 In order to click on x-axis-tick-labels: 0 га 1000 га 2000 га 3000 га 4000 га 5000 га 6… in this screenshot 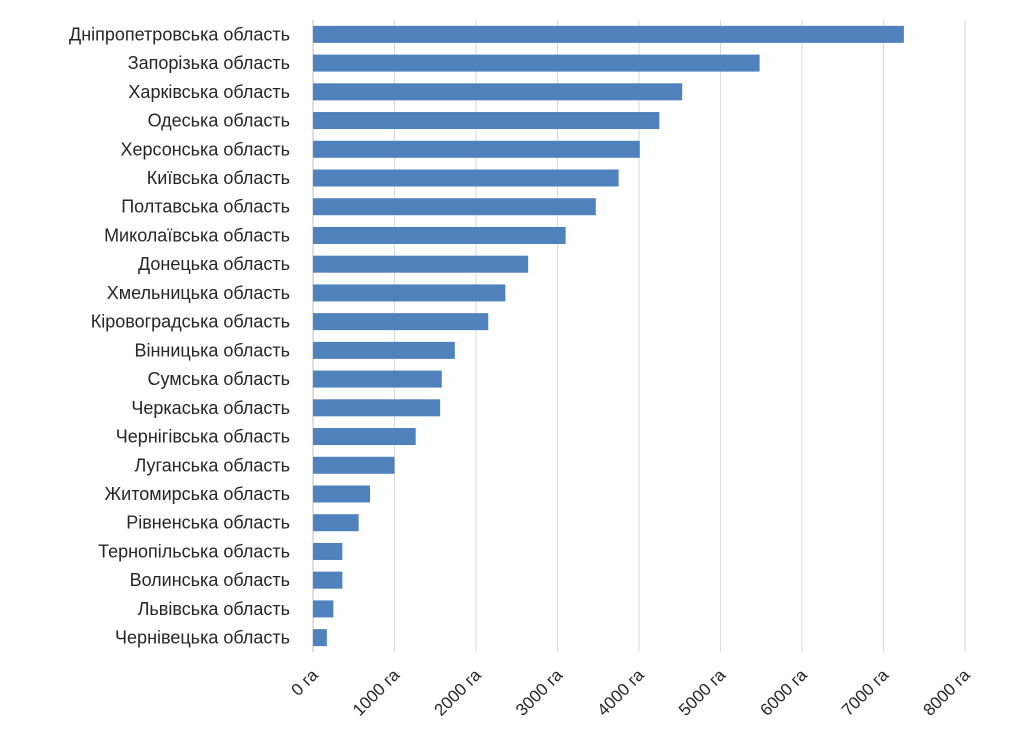, I will do `click(631, 692)`.